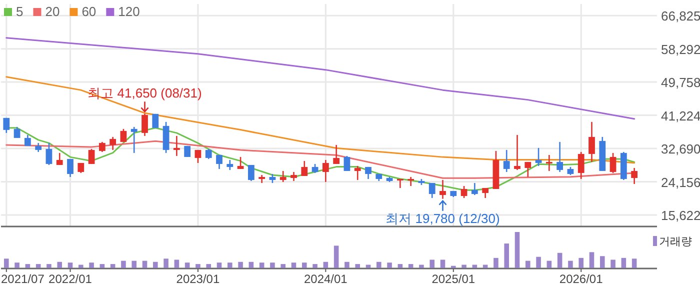  What do you see at coordinates (22, 279) in the screenshot?
I see `xtick-label: 2021/07` at bounding box center [22, 279].